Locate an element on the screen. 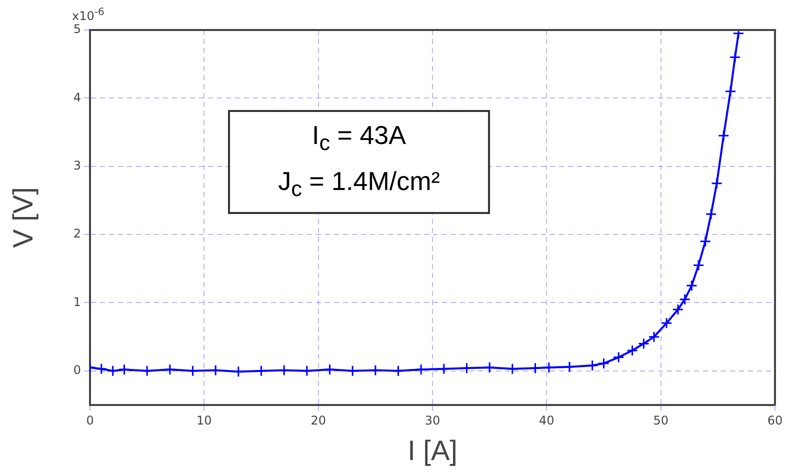 Image resolution: width=787 pixels, height=473 pixels. y-tick-label: 5 is located at coordinates (77, 29).